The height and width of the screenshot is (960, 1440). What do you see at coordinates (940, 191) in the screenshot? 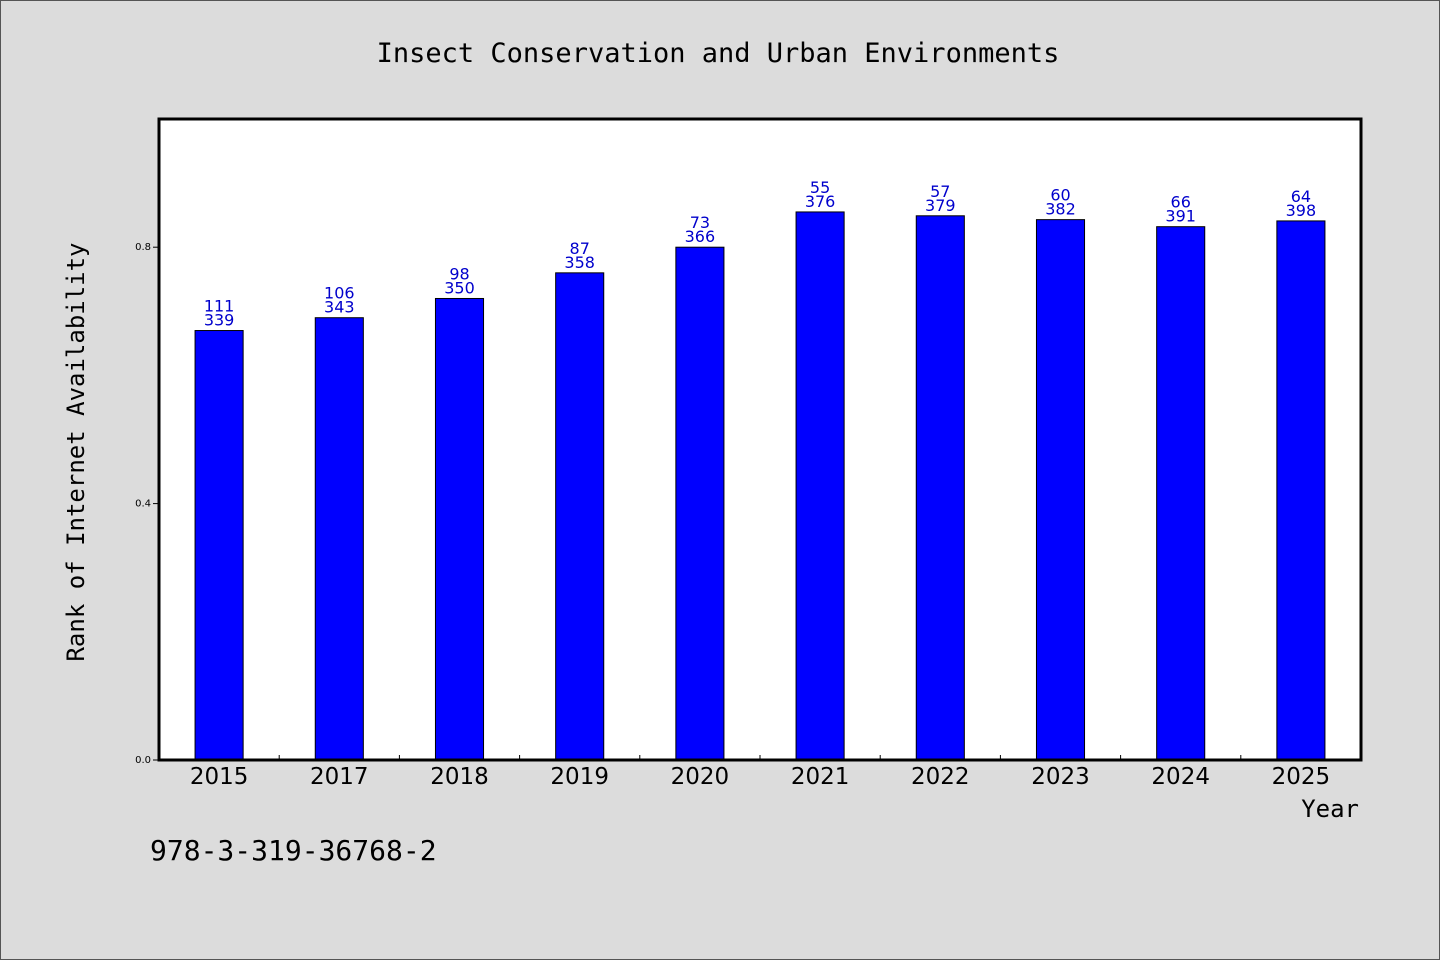
I see `data-label-top: 57` at bounding box center [940, 191].